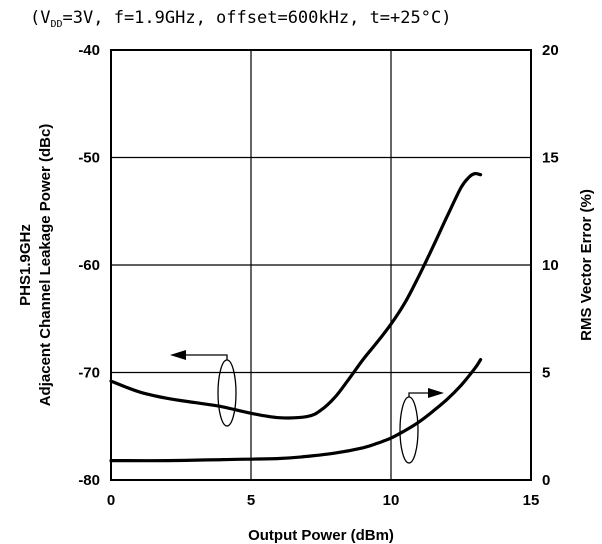  Describe the element at coordinates (391, 500) in the screenshot. I see `x-tick-label-2: 10` at that location.